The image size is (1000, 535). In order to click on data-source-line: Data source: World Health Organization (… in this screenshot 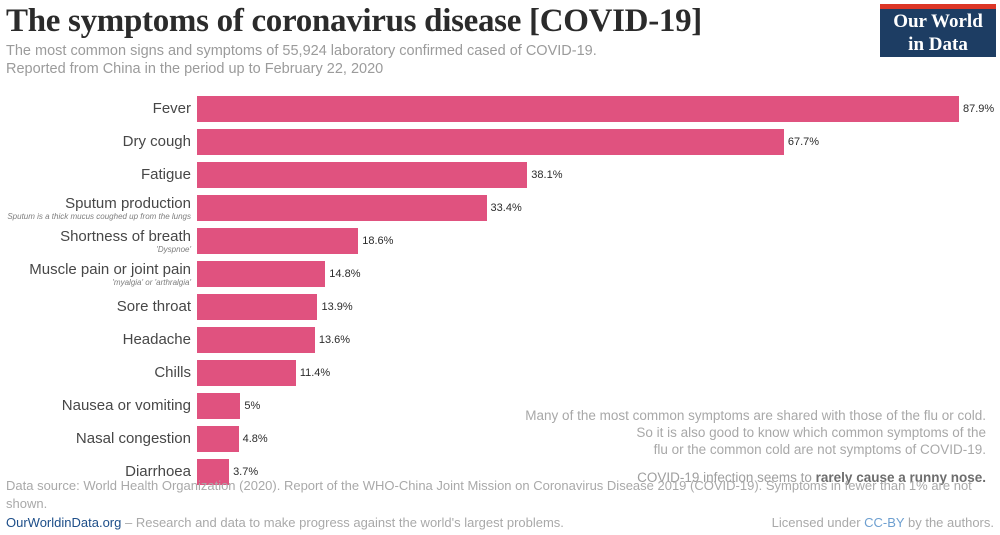, I will do `click(489, 494)`.